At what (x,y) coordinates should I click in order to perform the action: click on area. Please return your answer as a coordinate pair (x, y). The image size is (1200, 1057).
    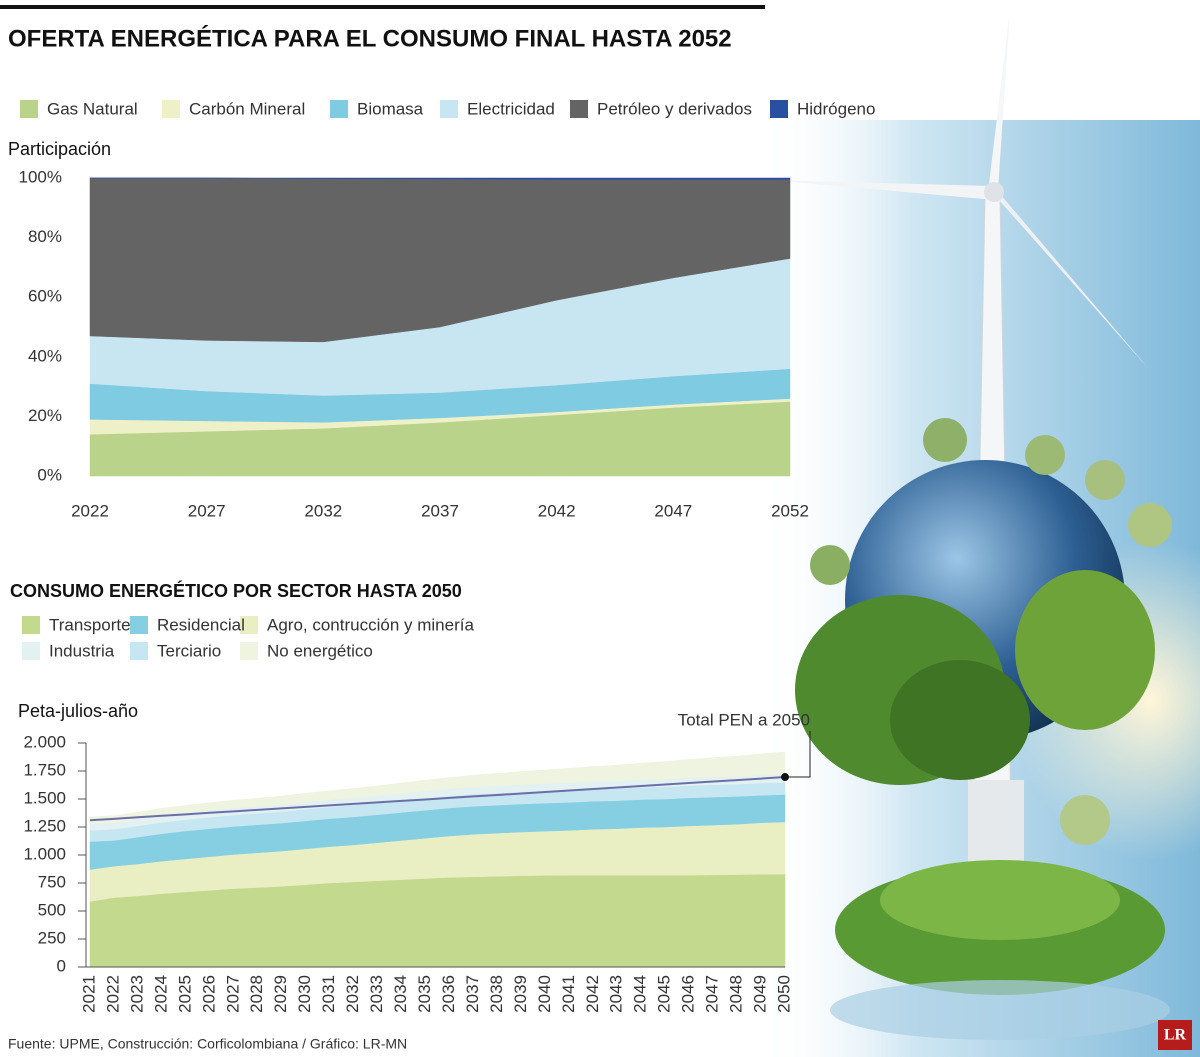
    Looking at the image, I should click on (440, 178).